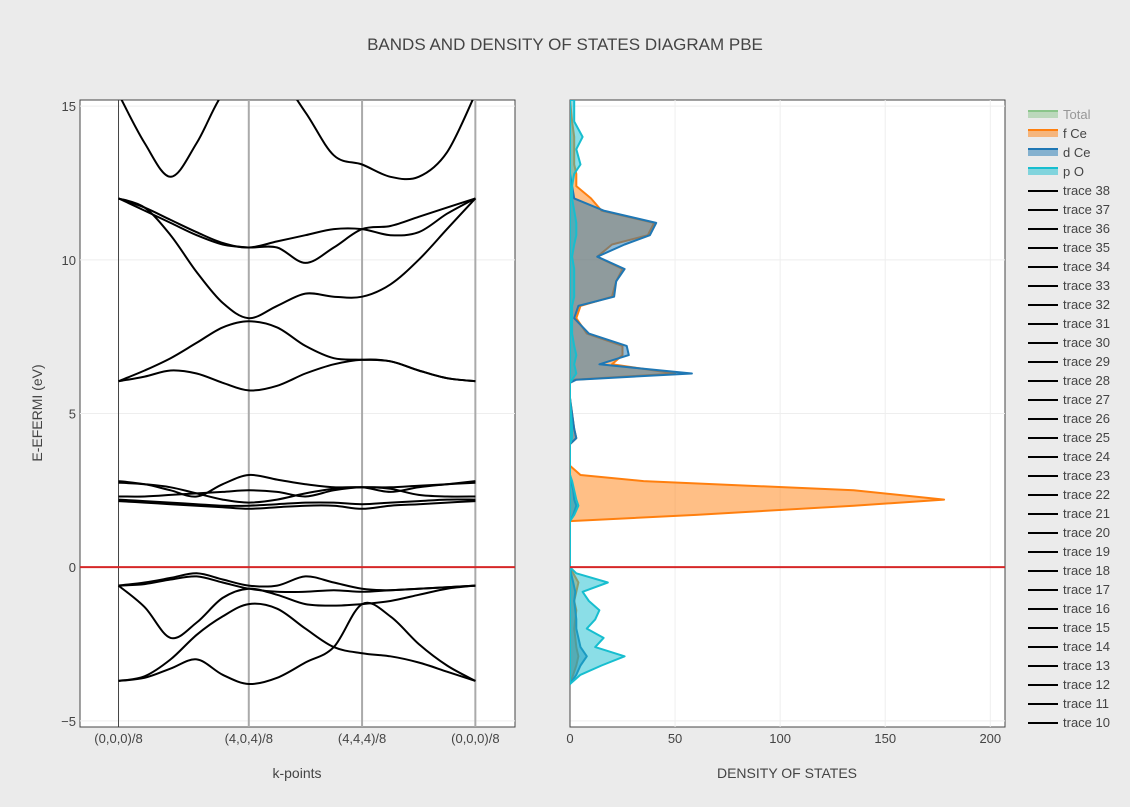  I want to click on legend-item: p O, so click(1056, 171).